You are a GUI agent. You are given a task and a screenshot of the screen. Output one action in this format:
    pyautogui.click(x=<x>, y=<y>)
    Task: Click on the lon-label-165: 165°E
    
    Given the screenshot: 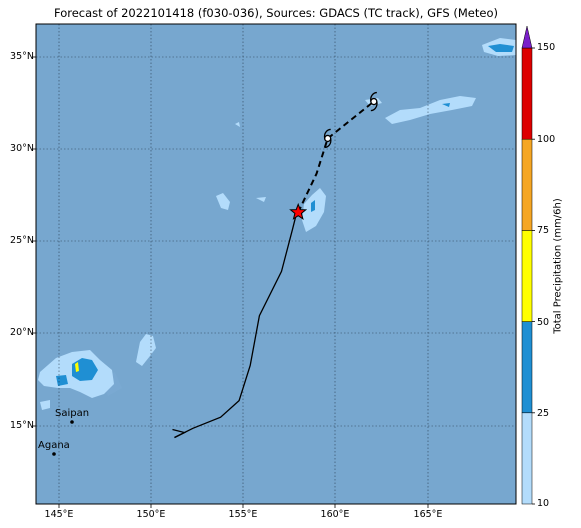 What is the action you would take?
    pyautogui.click(x=428, y=514)
    